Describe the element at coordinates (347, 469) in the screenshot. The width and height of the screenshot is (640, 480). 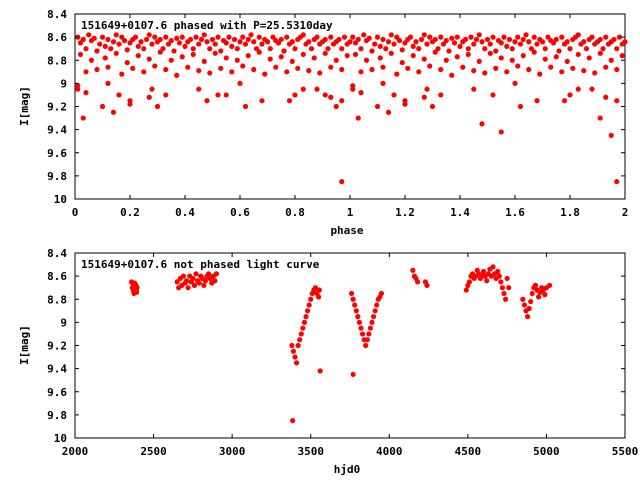
I see `unphased-x-axis-label: hjd0` at that location.